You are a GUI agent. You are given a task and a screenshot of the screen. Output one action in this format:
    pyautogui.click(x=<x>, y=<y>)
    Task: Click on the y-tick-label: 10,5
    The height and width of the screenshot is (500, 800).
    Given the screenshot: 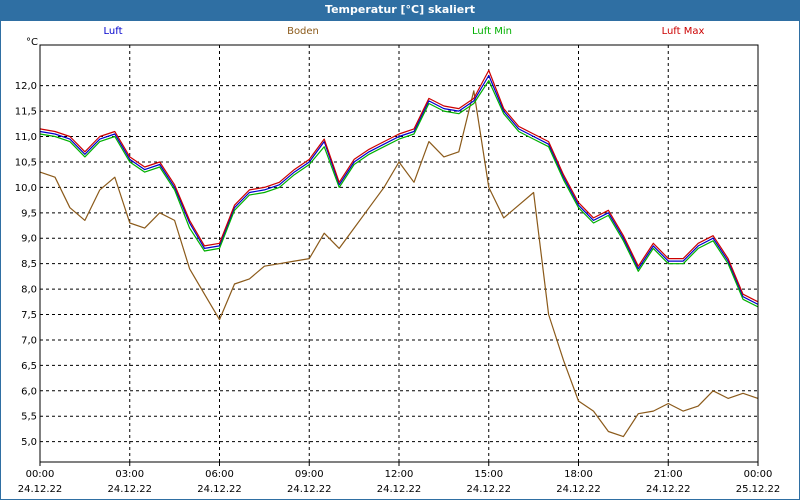 What is the action you would take?
    pyautogui.click(x=26, y=162)
    